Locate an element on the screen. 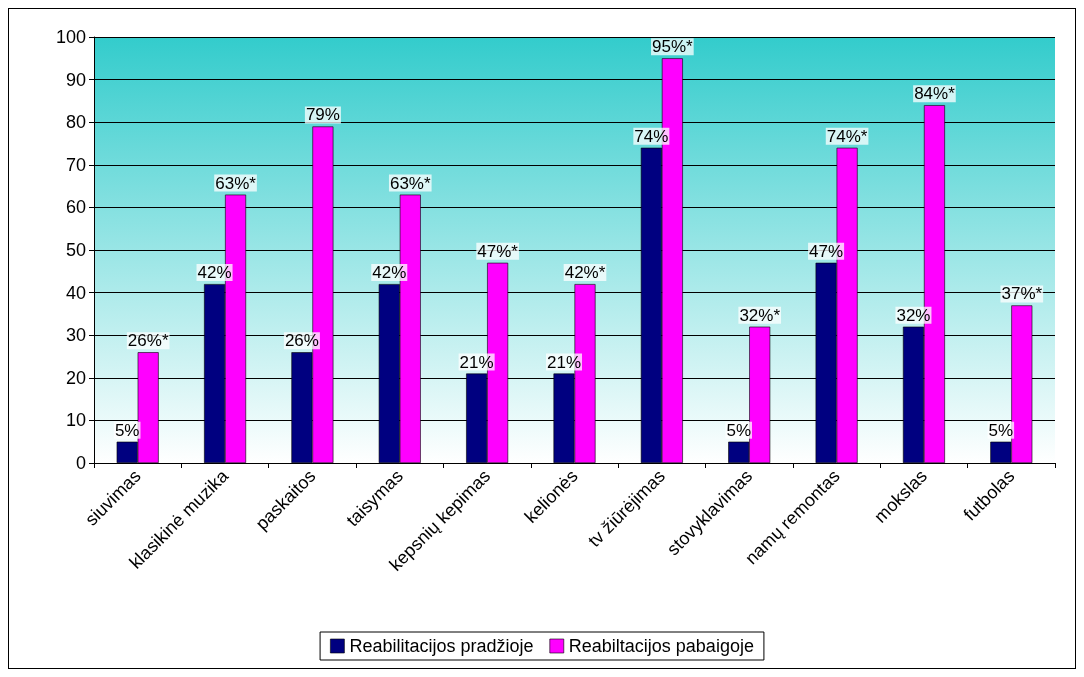 The height and width of the screenshot is (677, 1084). y-tick-label: 90 is located at coordinates (75, 79).